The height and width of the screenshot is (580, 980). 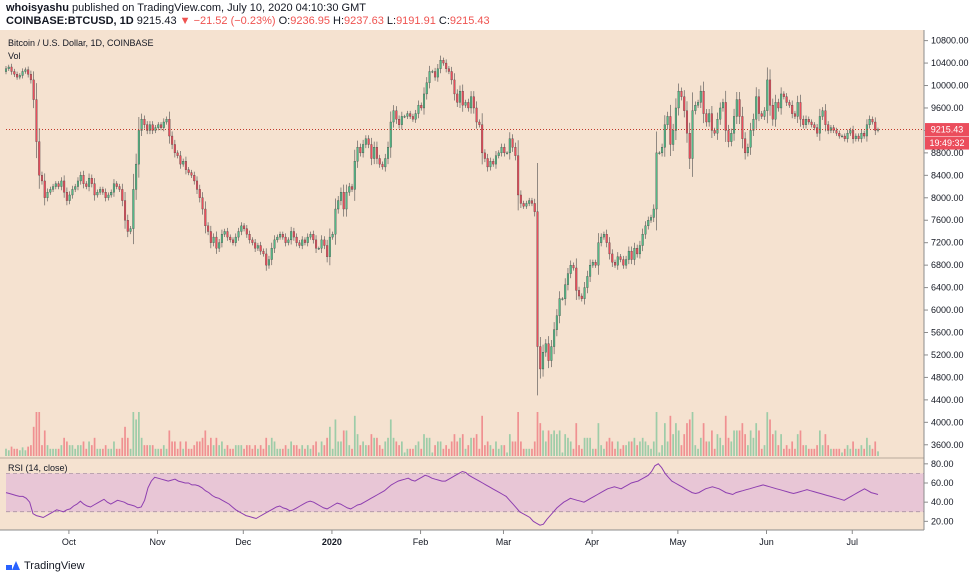 I want to click on rsi-axis: 20.00 40.00 60.00 80.00, so click(x=480, y=493).